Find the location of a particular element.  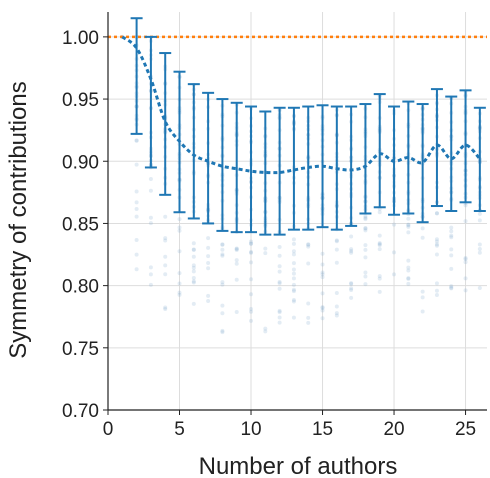

y-tick-label: 1.00 is located at coordinates (80, 38).